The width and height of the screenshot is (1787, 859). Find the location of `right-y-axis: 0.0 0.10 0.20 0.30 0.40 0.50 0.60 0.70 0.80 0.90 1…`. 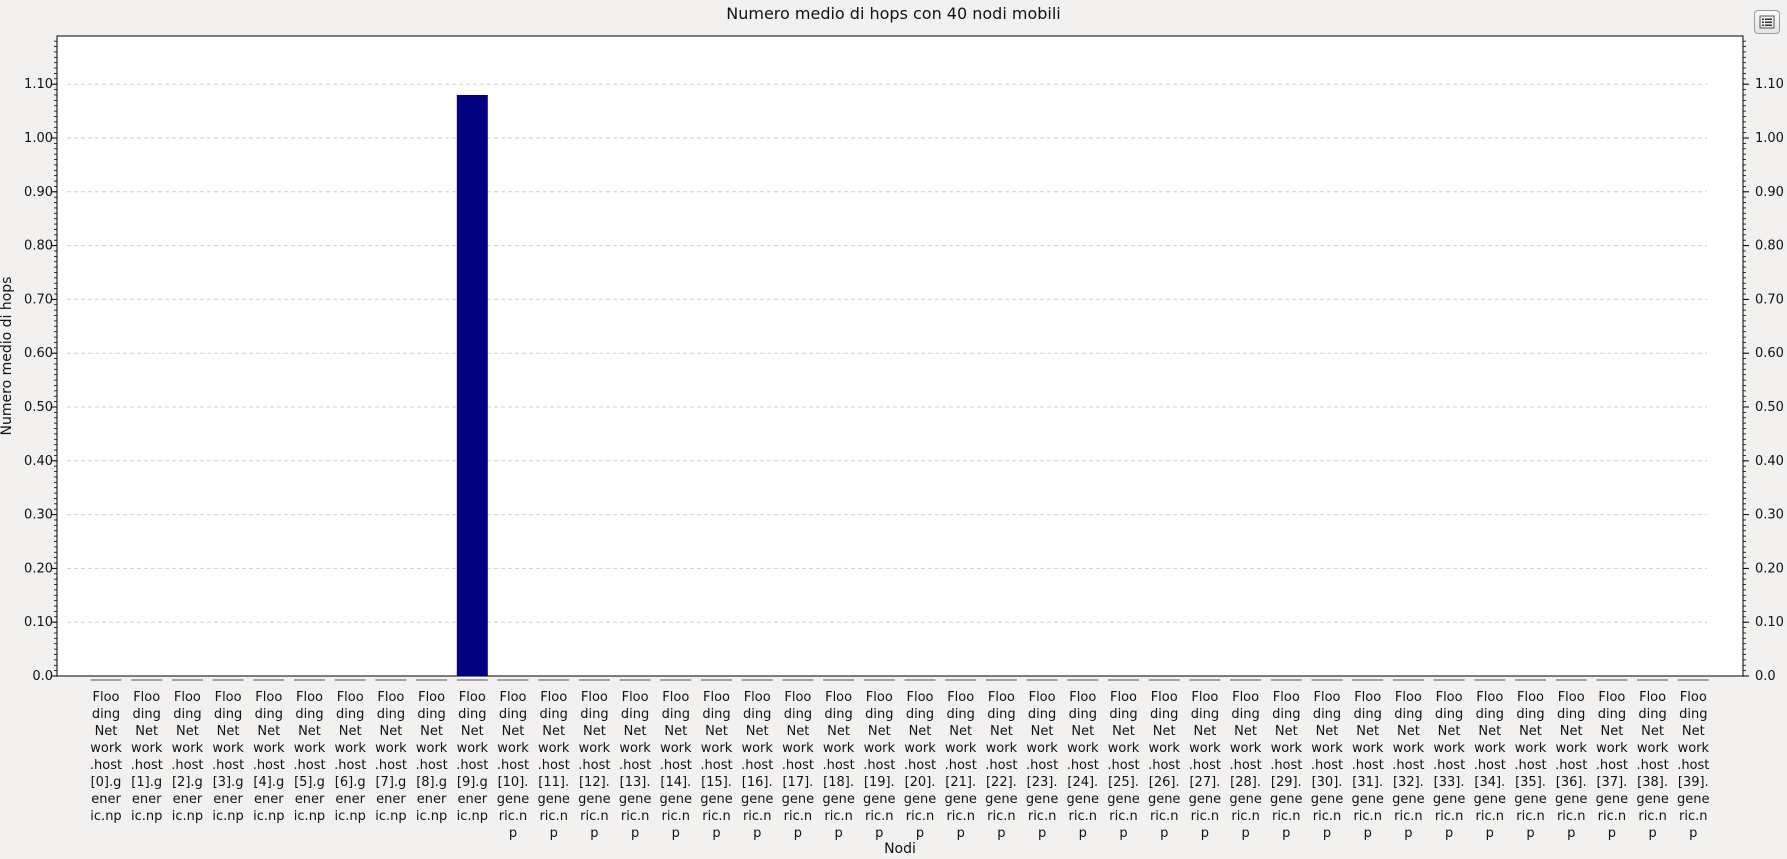

right-y-axis: 0.0 0.10 0.20 0.30 0.40 0.50 0.60 0.70 0.80 0.90 1… is located at coordinates (1763, 362).